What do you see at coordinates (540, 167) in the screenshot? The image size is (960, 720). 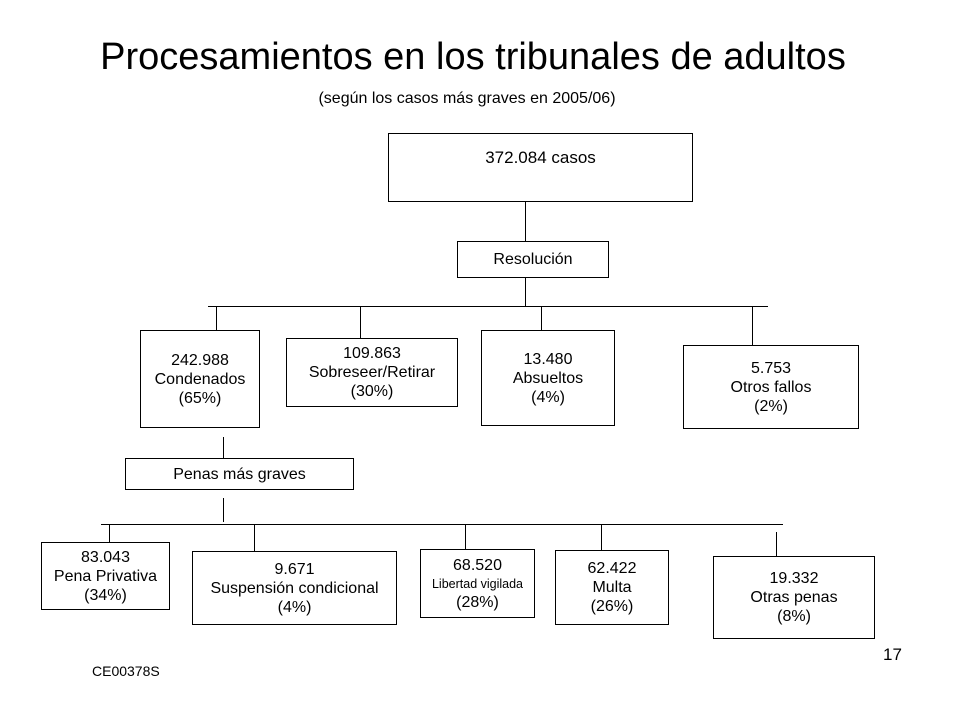 I see `root-node: 372.084 casos` at bounding box center [540, 167].